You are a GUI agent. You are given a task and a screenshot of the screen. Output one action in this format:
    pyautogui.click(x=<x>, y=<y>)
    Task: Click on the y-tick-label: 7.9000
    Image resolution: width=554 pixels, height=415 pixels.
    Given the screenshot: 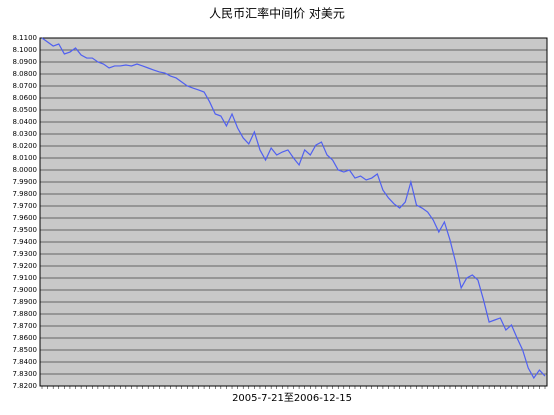 What is the action you would take?
    pyautogui.click(x=25, y=290)
    